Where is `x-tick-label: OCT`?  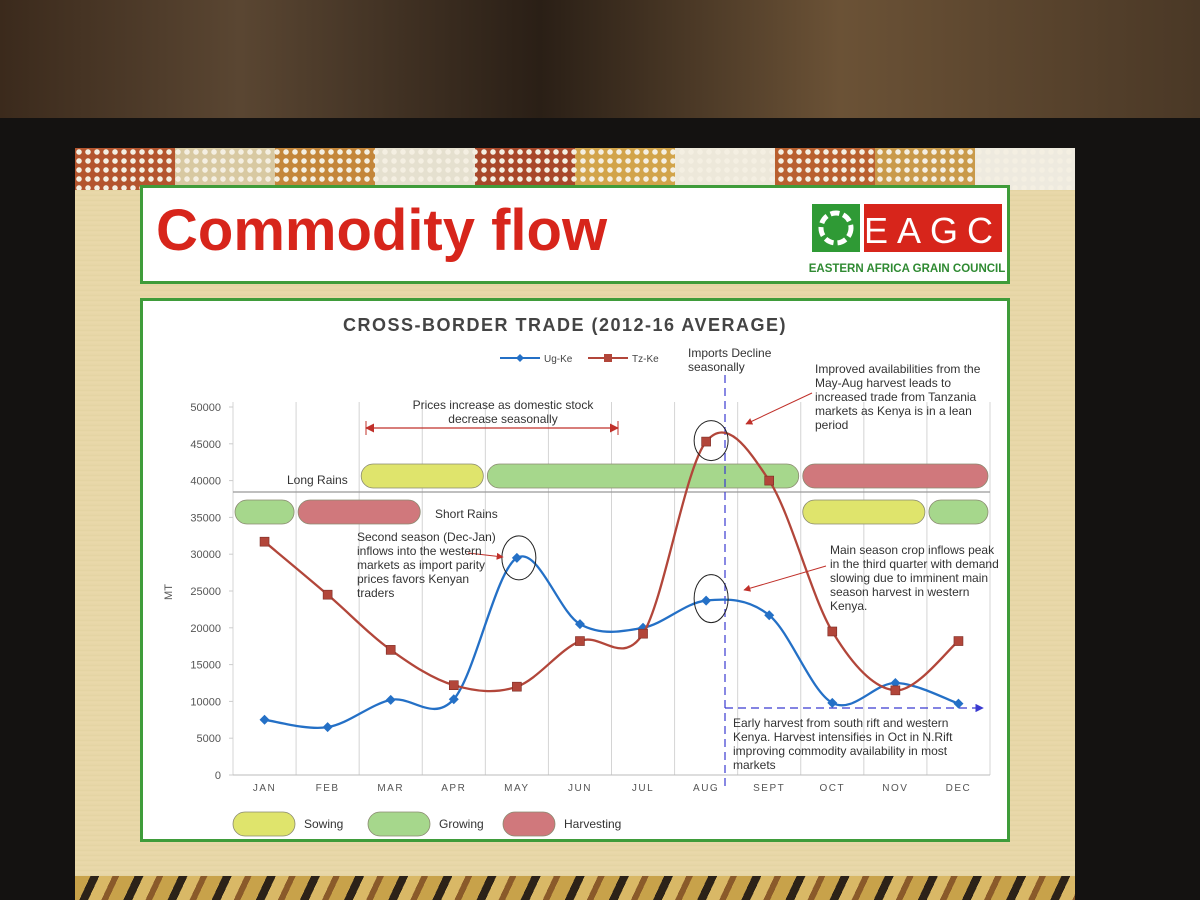
x-tick-label: OCT is located at coordinates (832, 788).